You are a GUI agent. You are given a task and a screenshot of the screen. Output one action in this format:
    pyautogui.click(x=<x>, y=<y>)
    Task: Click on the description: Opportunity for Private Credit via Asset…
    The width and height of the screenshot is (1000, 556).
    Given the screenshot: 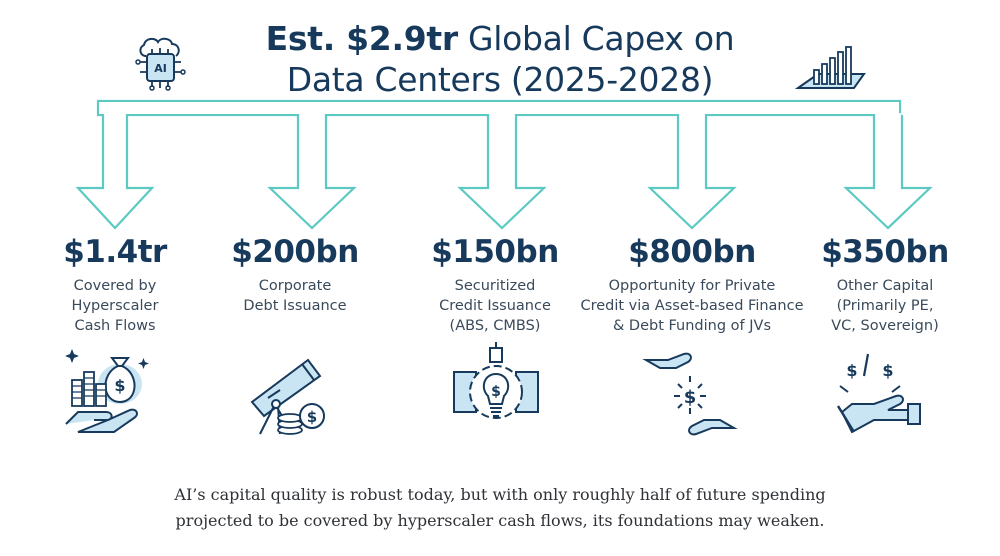 What is the action you would take?
    pyautogui.click(x=692, y=306)
    